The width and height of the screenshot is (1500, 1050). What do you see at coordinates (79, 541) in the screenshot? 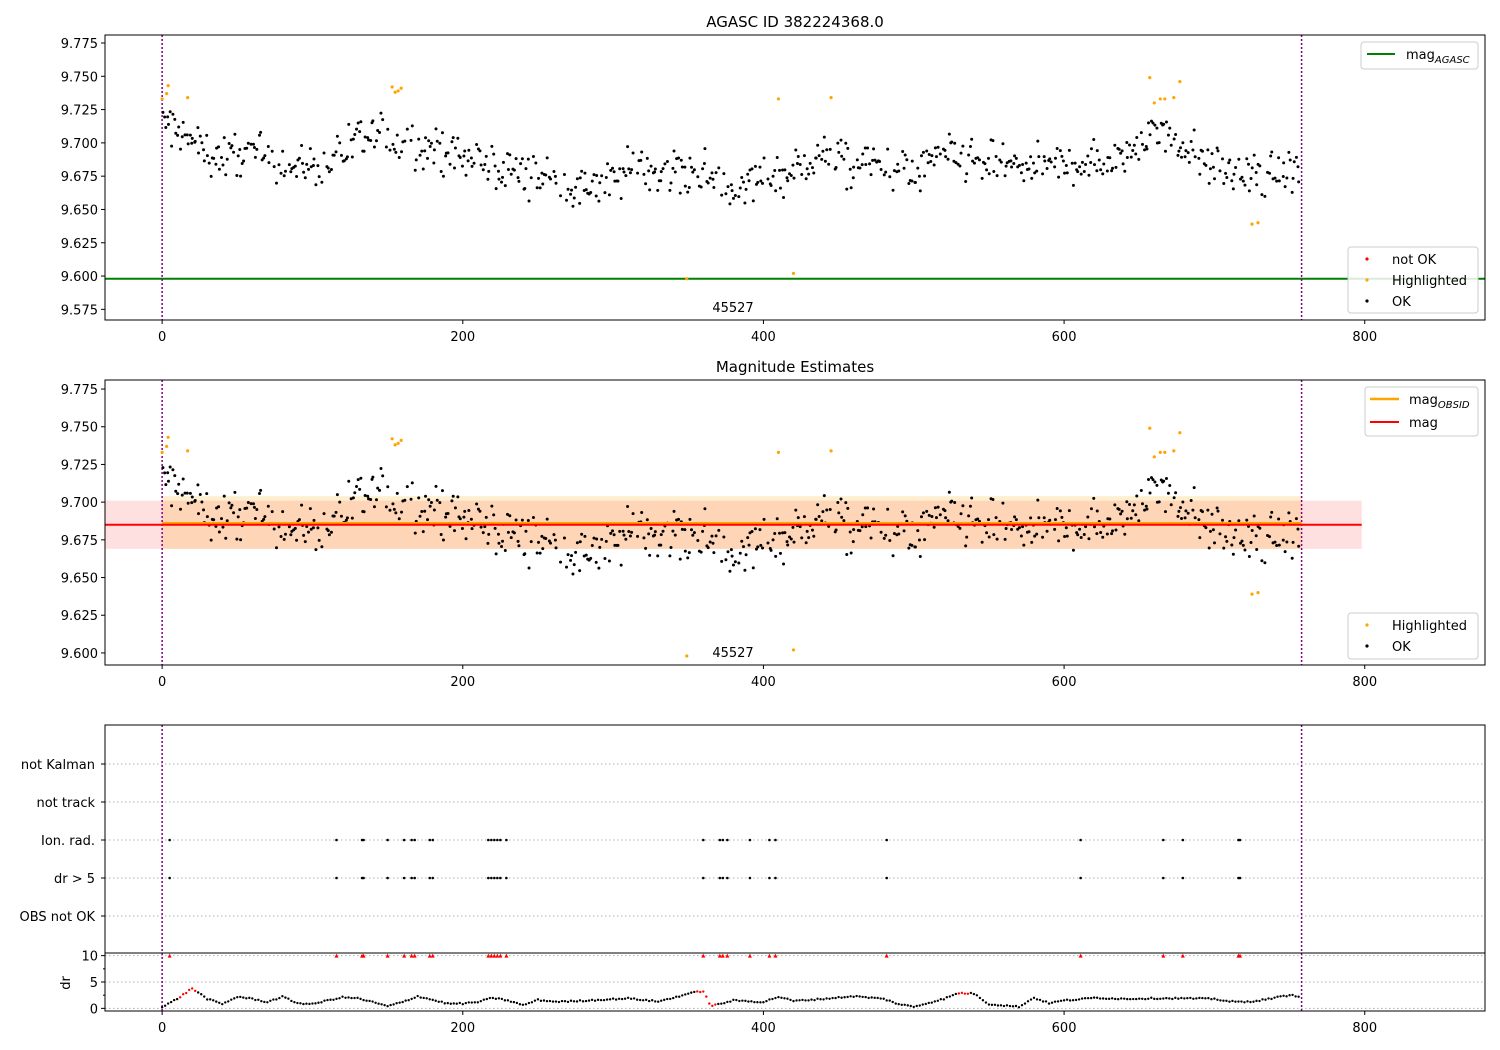
I see `y-tick-label: 9.675` at bounding box center [79, 541].